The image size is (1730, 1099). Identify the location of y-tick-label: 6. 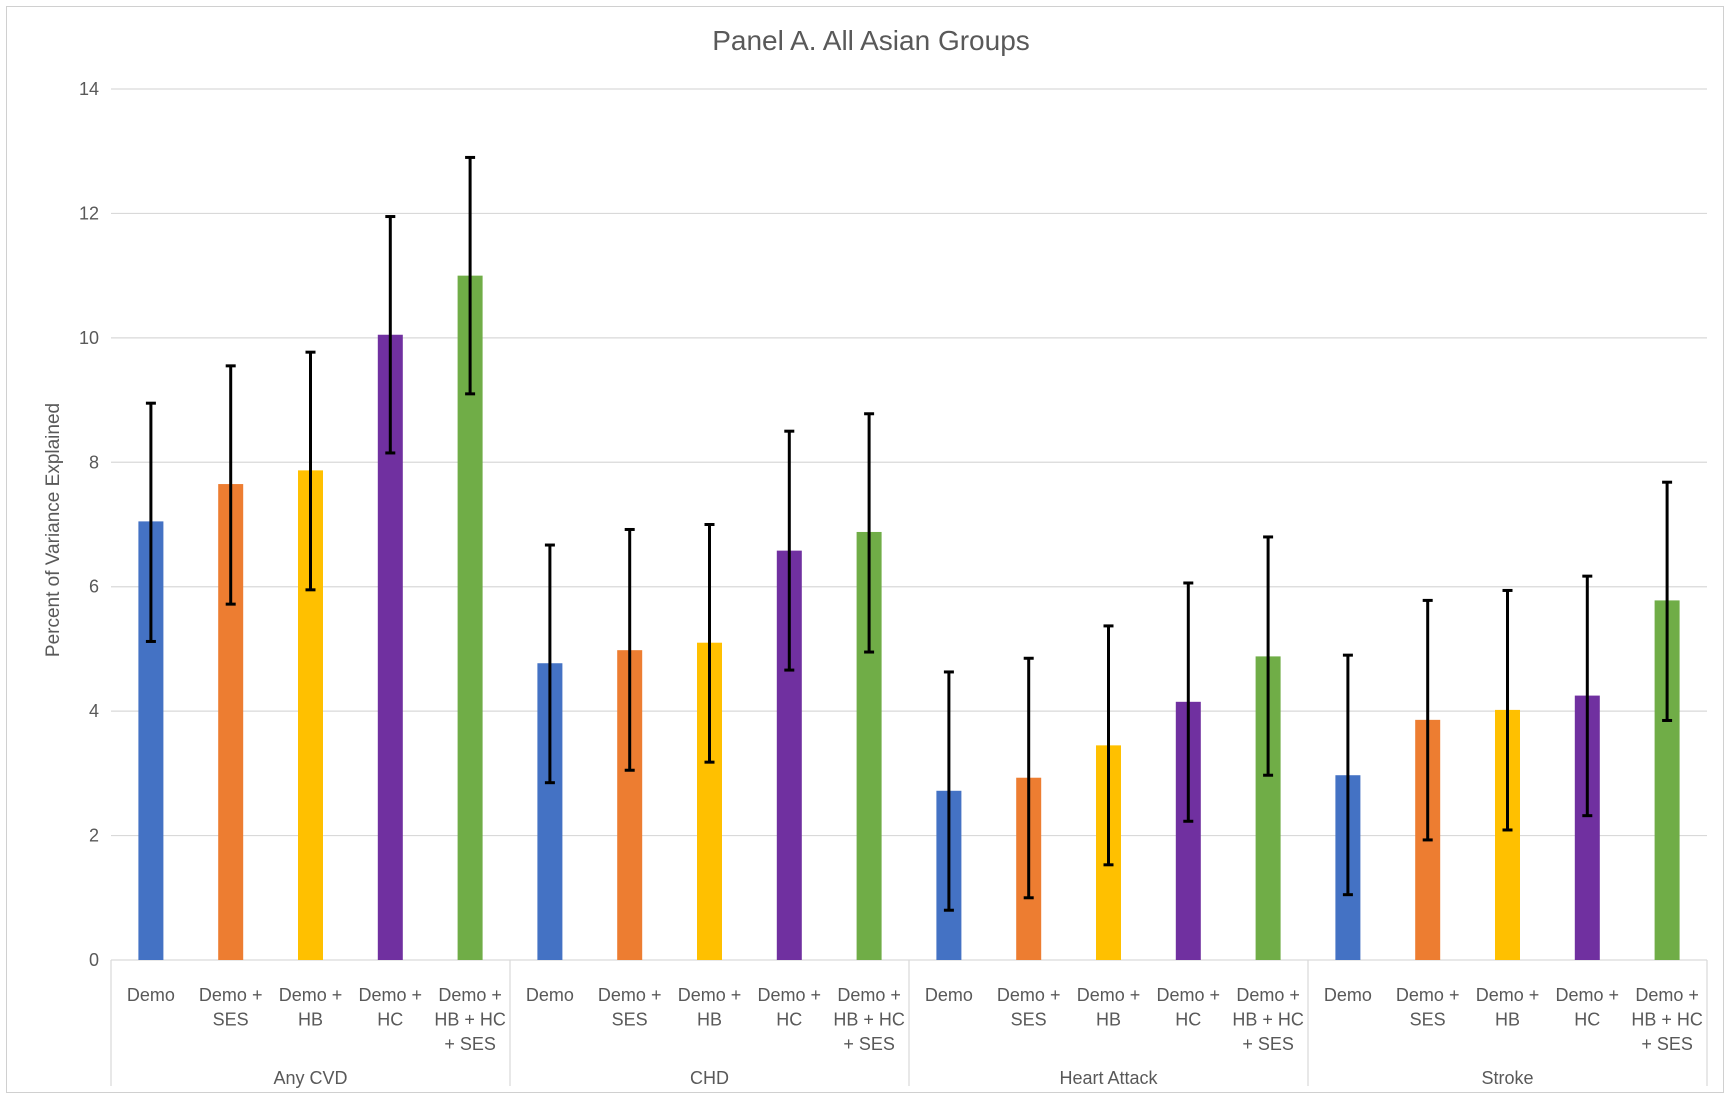
(94, 587).